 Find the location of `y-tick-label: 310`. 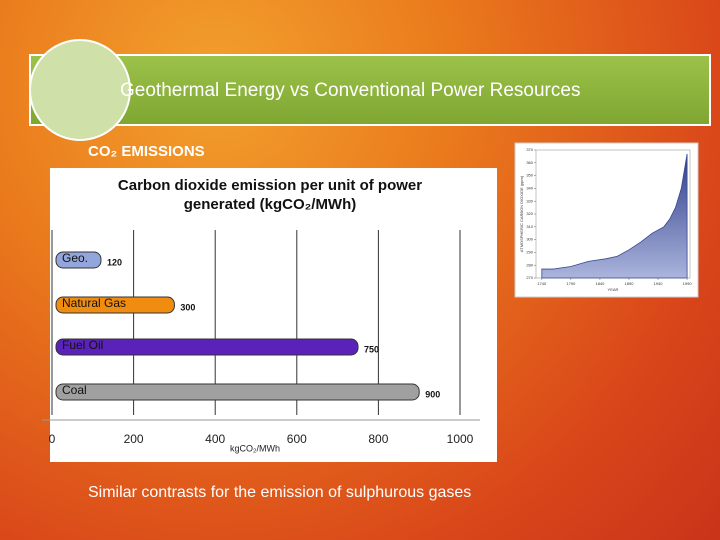

y-tick-label: 310 is located at coordinates (529, 226).